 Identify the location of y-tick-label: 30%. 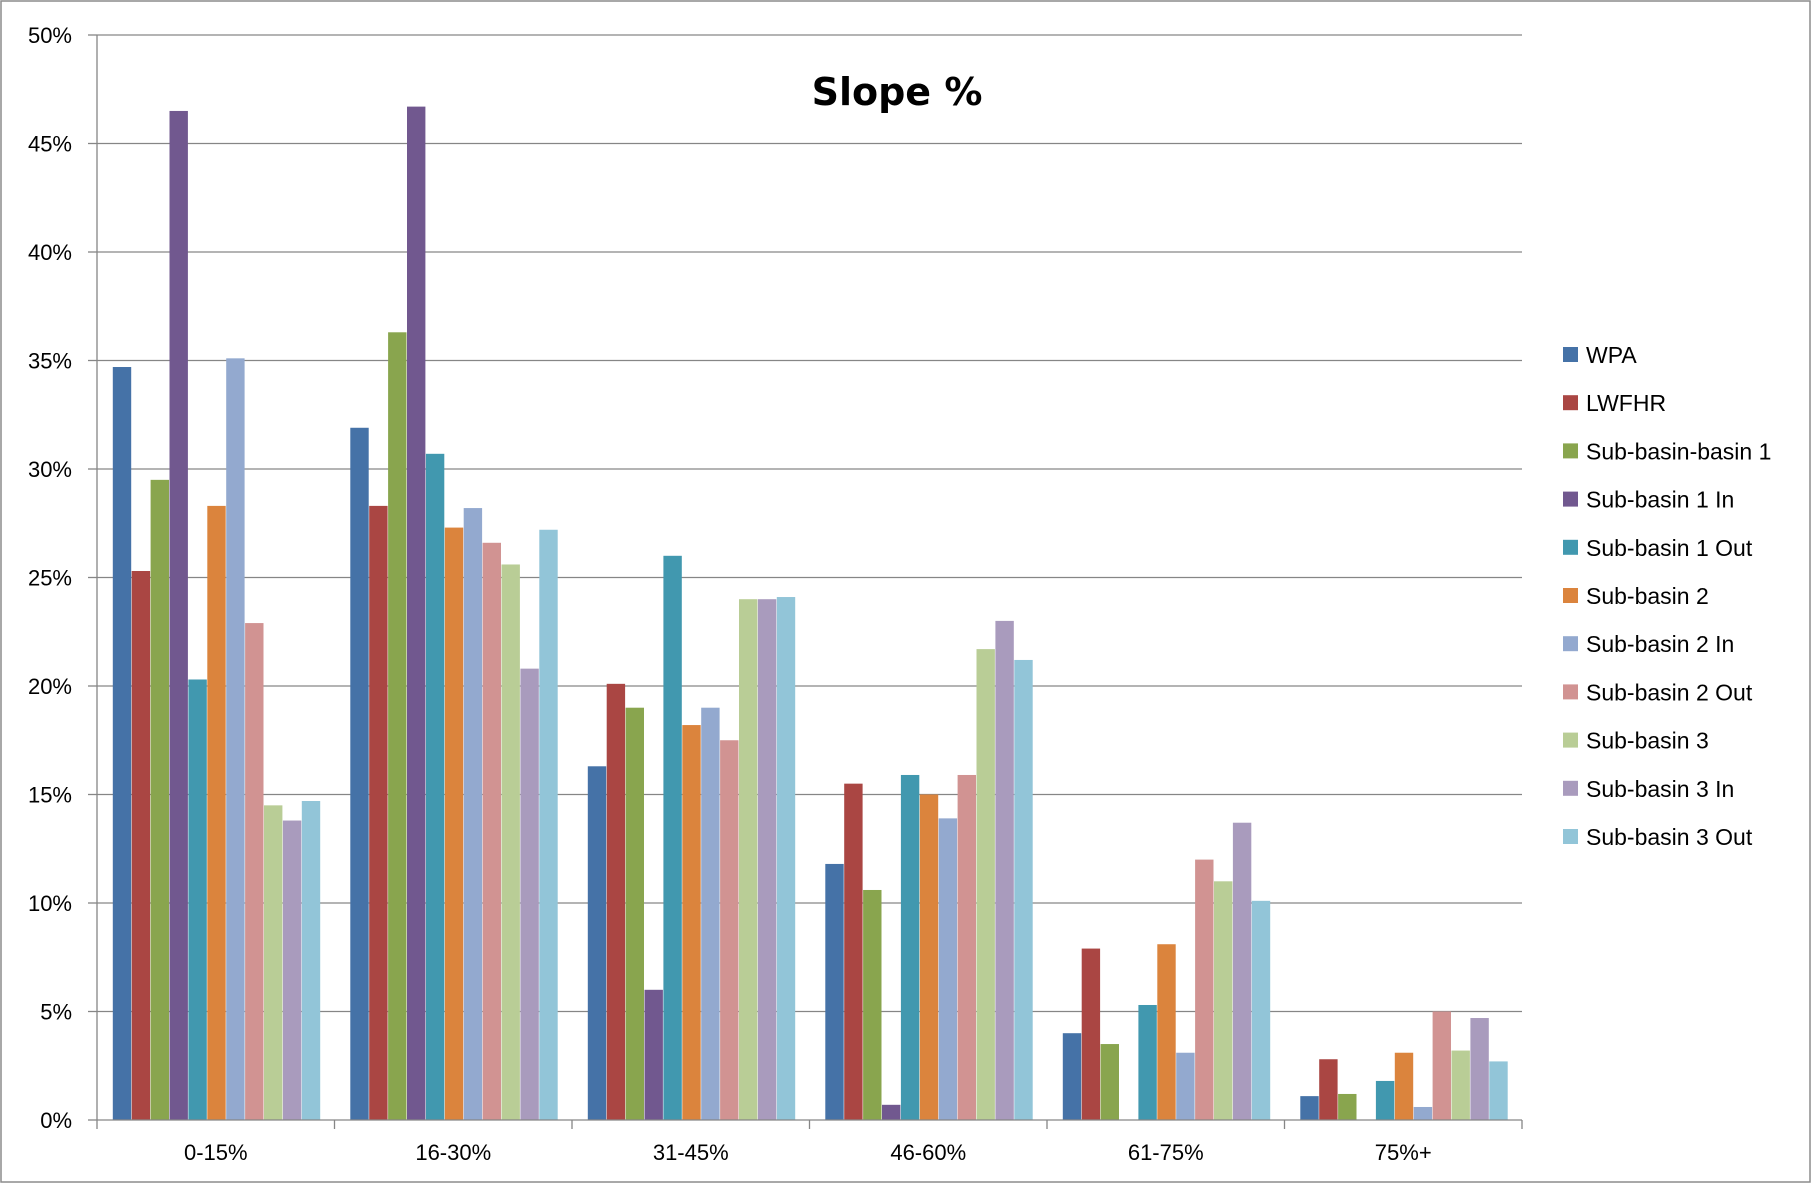
(50, 469).